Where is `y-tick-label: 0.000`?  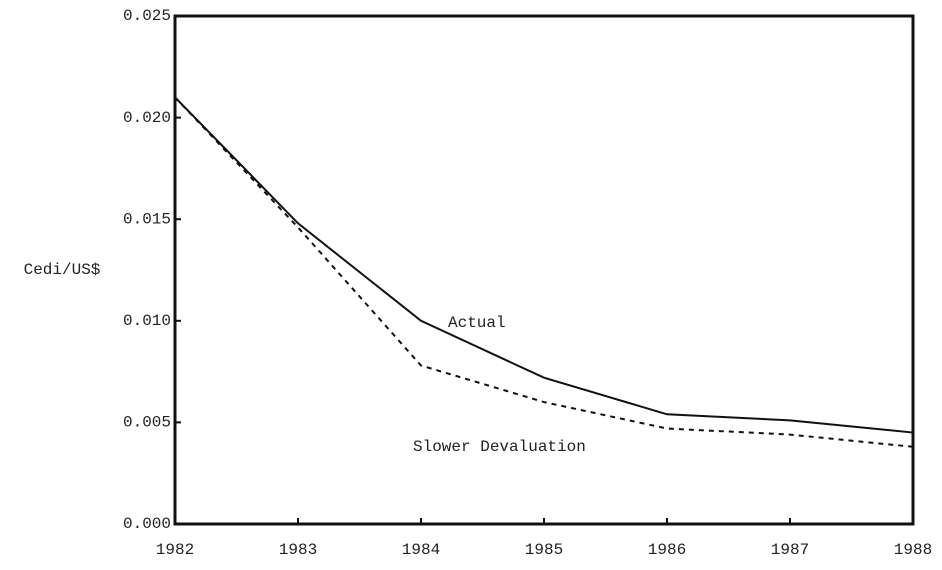 y-tick-label: 0.000 is located at coordinates (147, 524).